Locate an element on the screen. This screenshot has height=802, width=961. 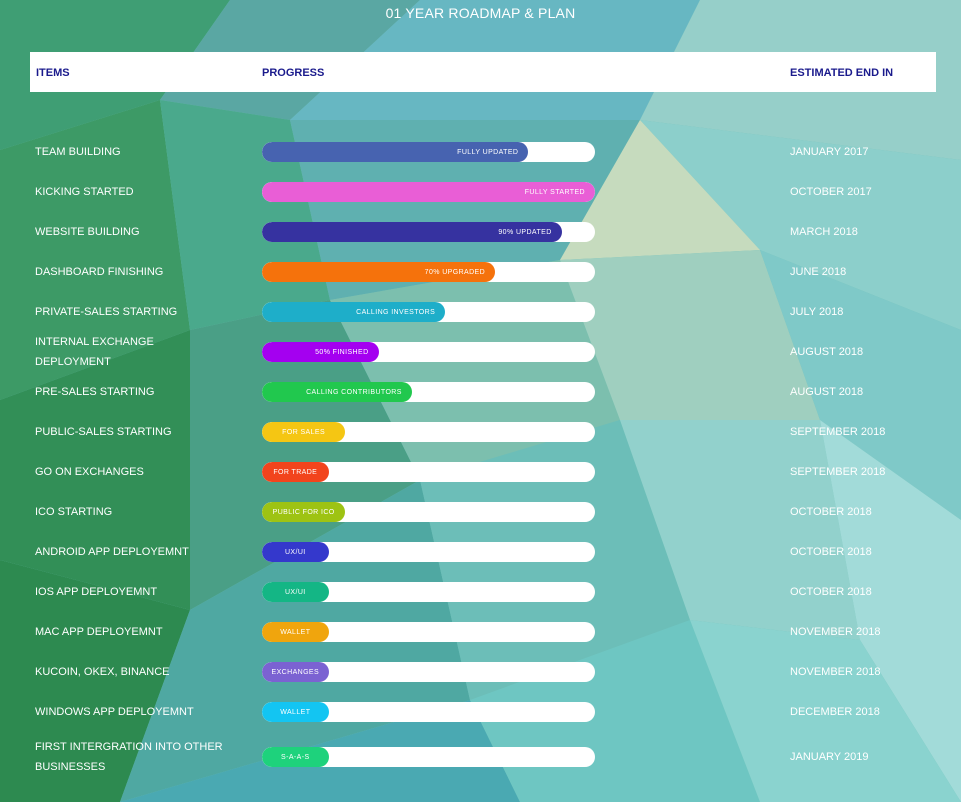
progress-status-label: S-A-A-S is located at coordinates (295, 757).